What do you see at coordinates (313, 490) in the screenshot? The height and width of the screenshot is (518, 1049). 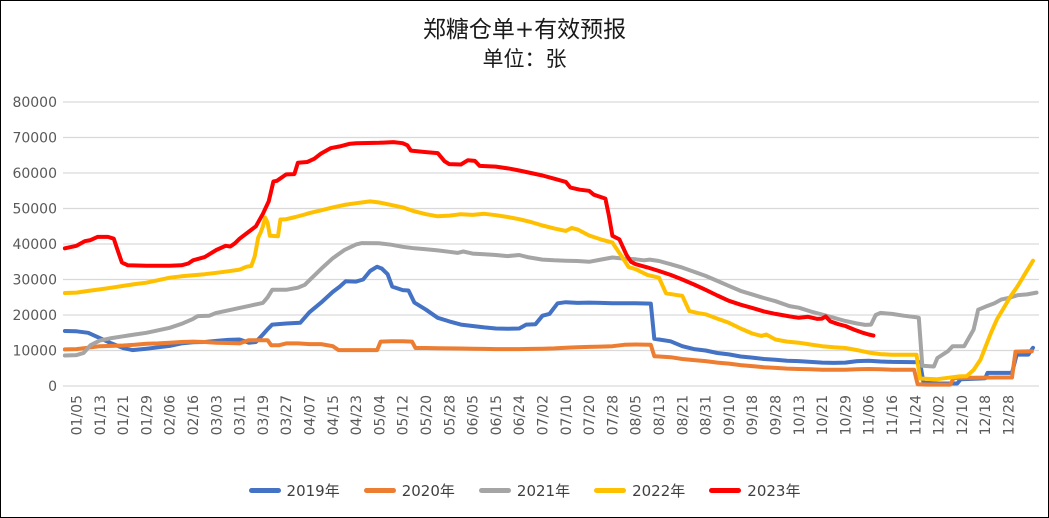 I see `legend-label: 2019年` at bounding box center [313, 490].